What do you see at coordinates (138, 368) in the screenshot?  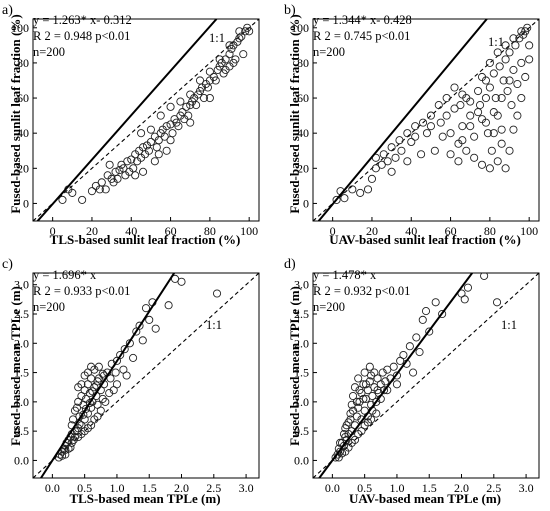 I see `panel-c-points` at bounding box center [138, 368].